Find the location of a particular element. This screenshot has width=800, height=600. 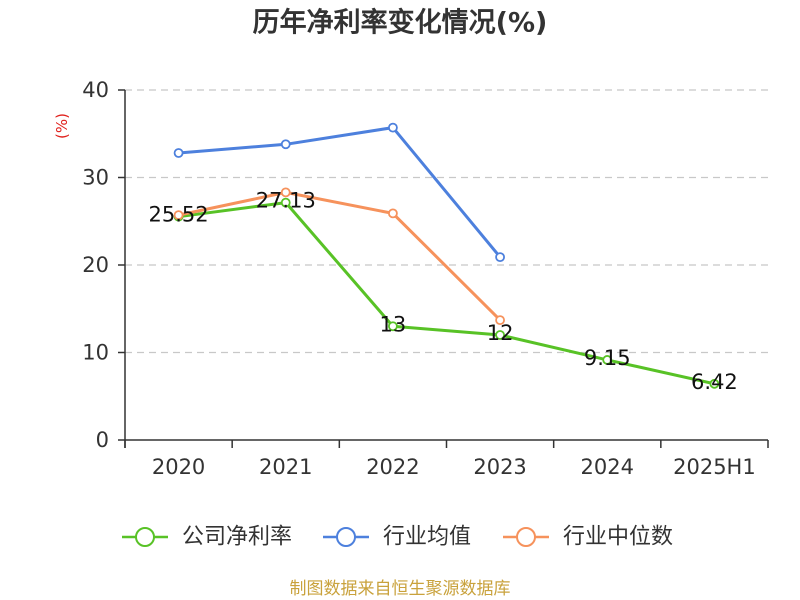

company-net-margin-data-label: 6.42 is located at coordinates (714, 382).